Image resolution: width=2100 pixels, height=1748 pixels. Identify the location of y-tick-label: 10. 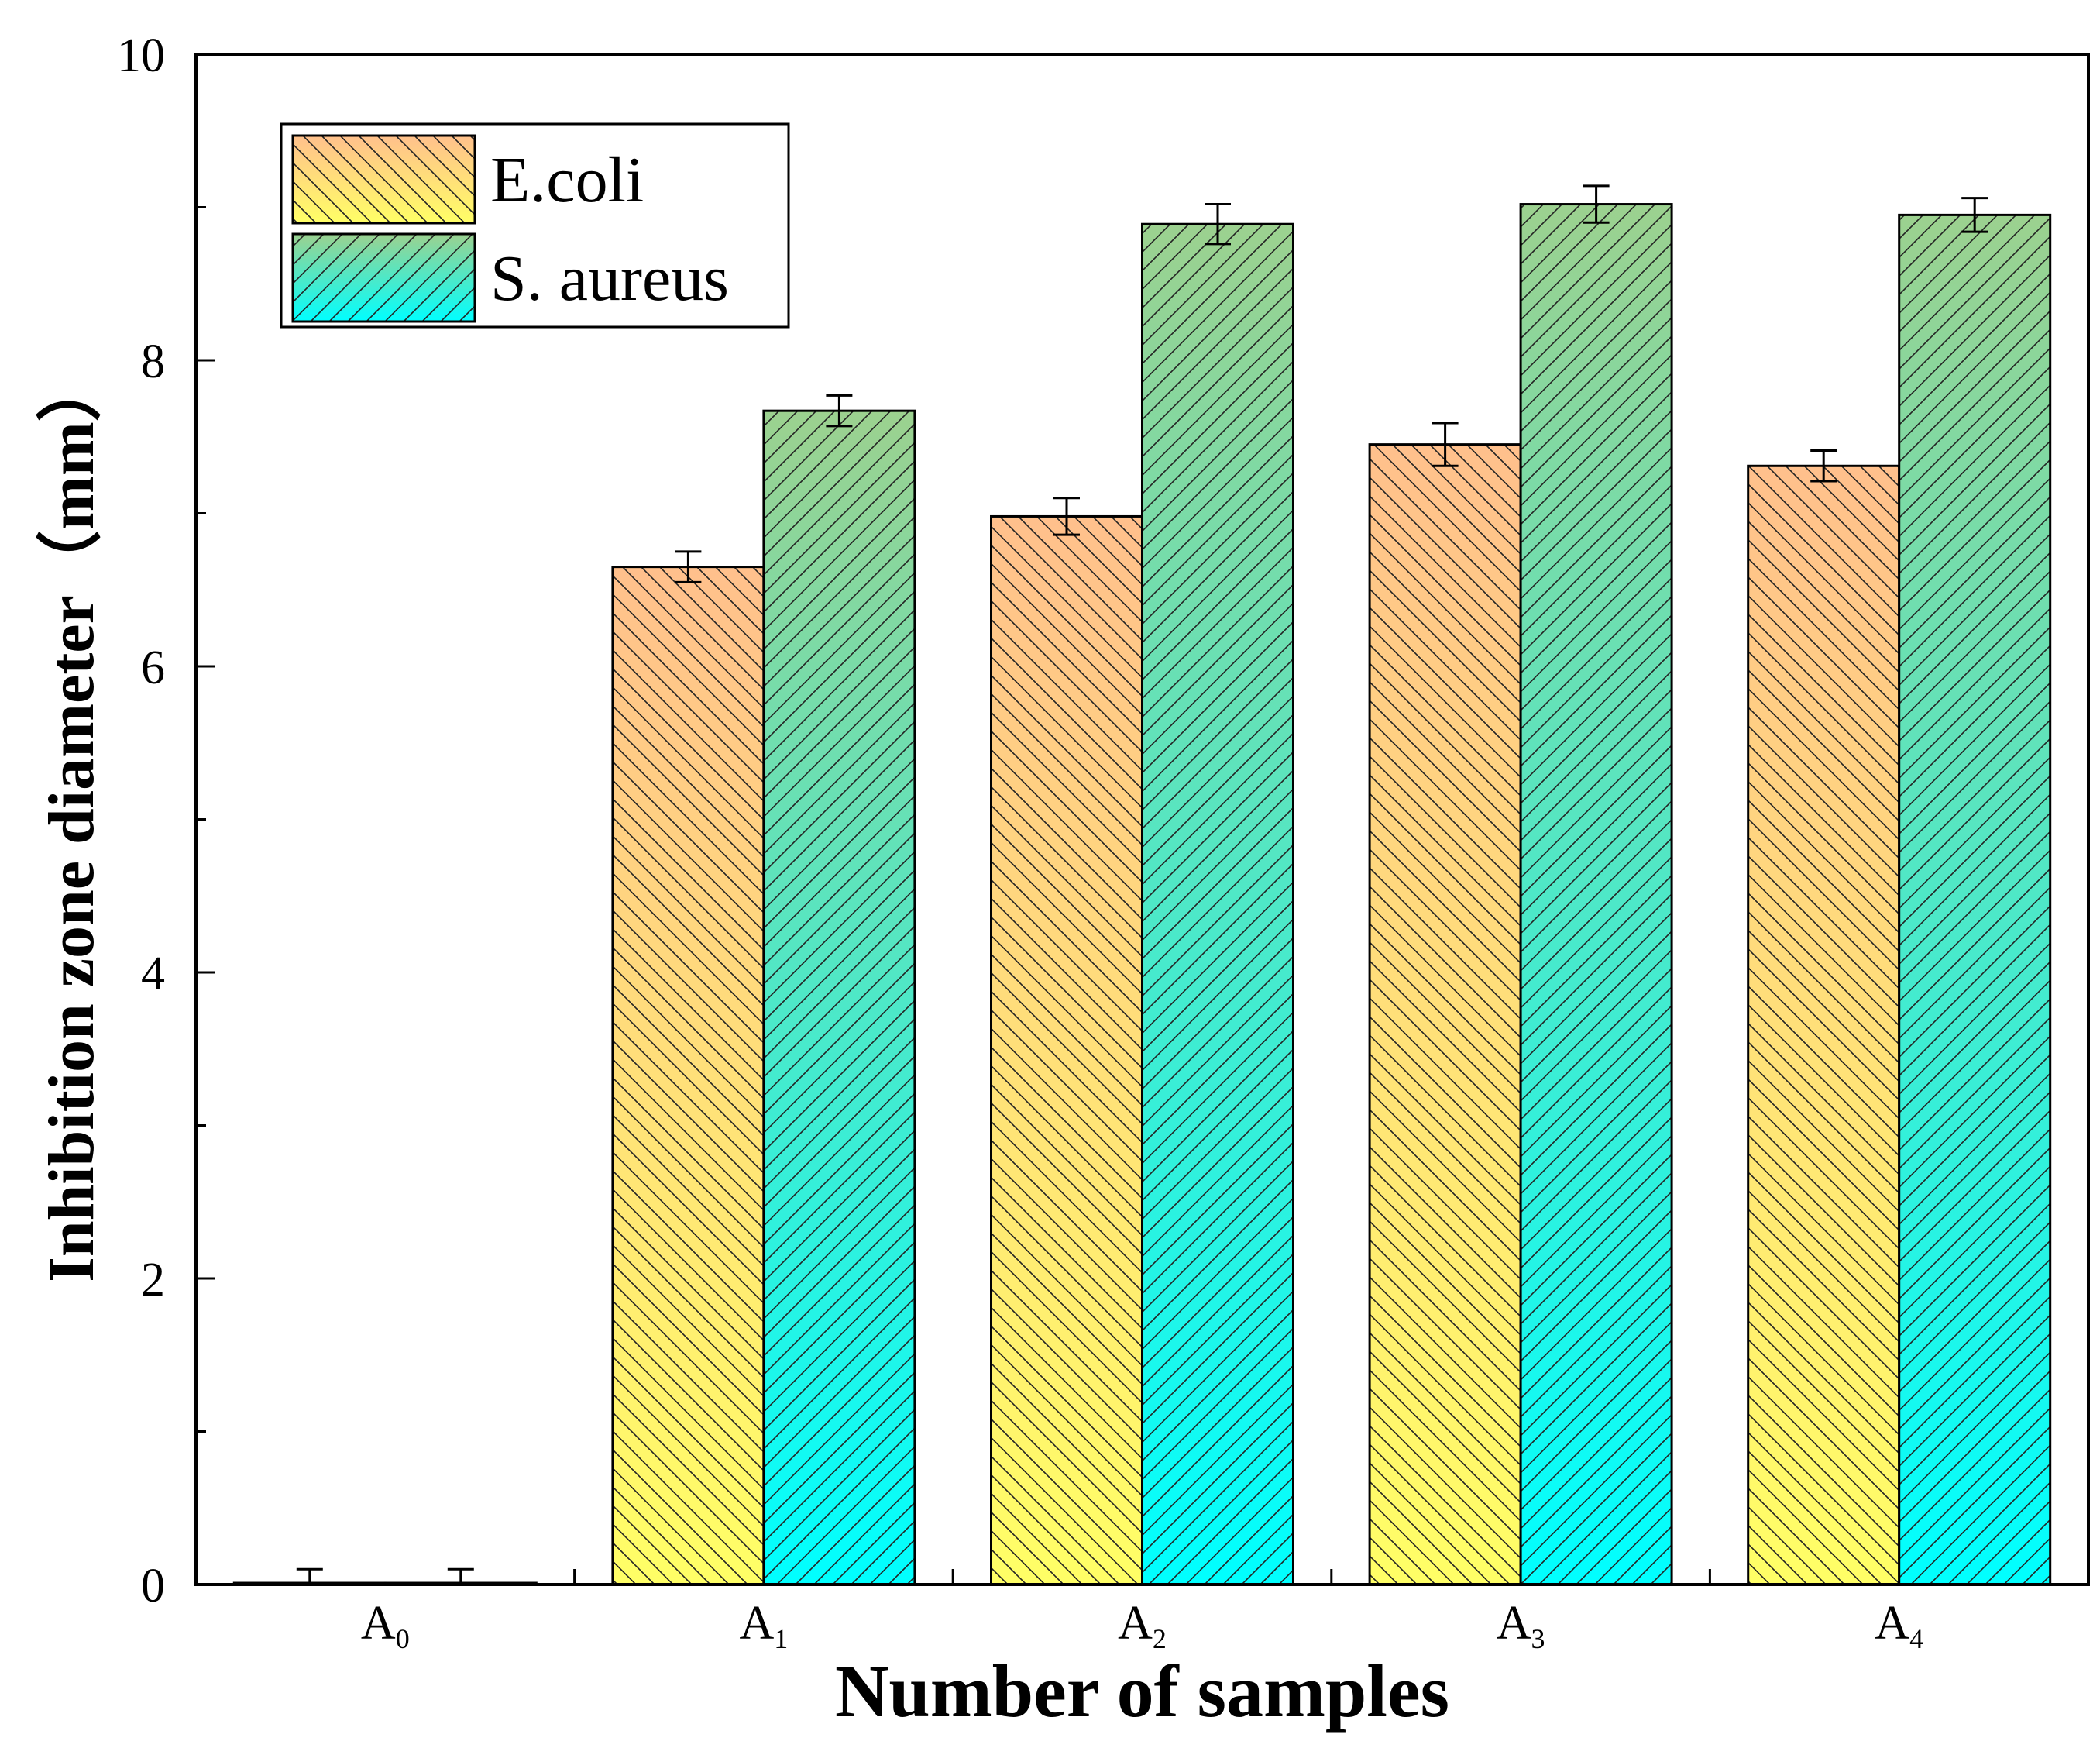
(141, 56).